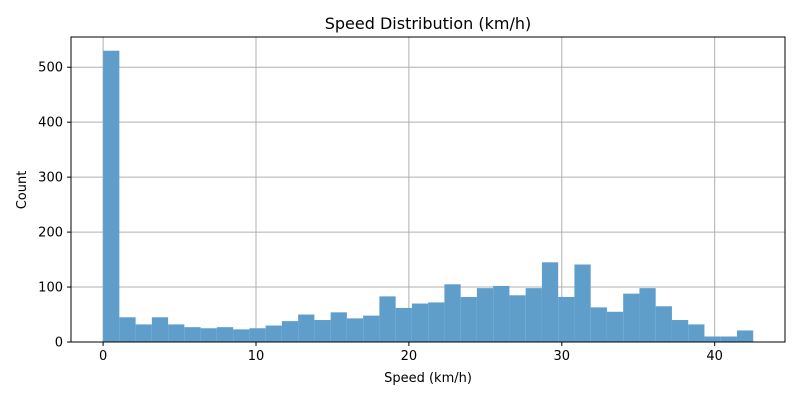  What do you see at coordinates (50, 68) in the screenshot?
I see `y-tick-label: 500` at bounding box center [50, 68].